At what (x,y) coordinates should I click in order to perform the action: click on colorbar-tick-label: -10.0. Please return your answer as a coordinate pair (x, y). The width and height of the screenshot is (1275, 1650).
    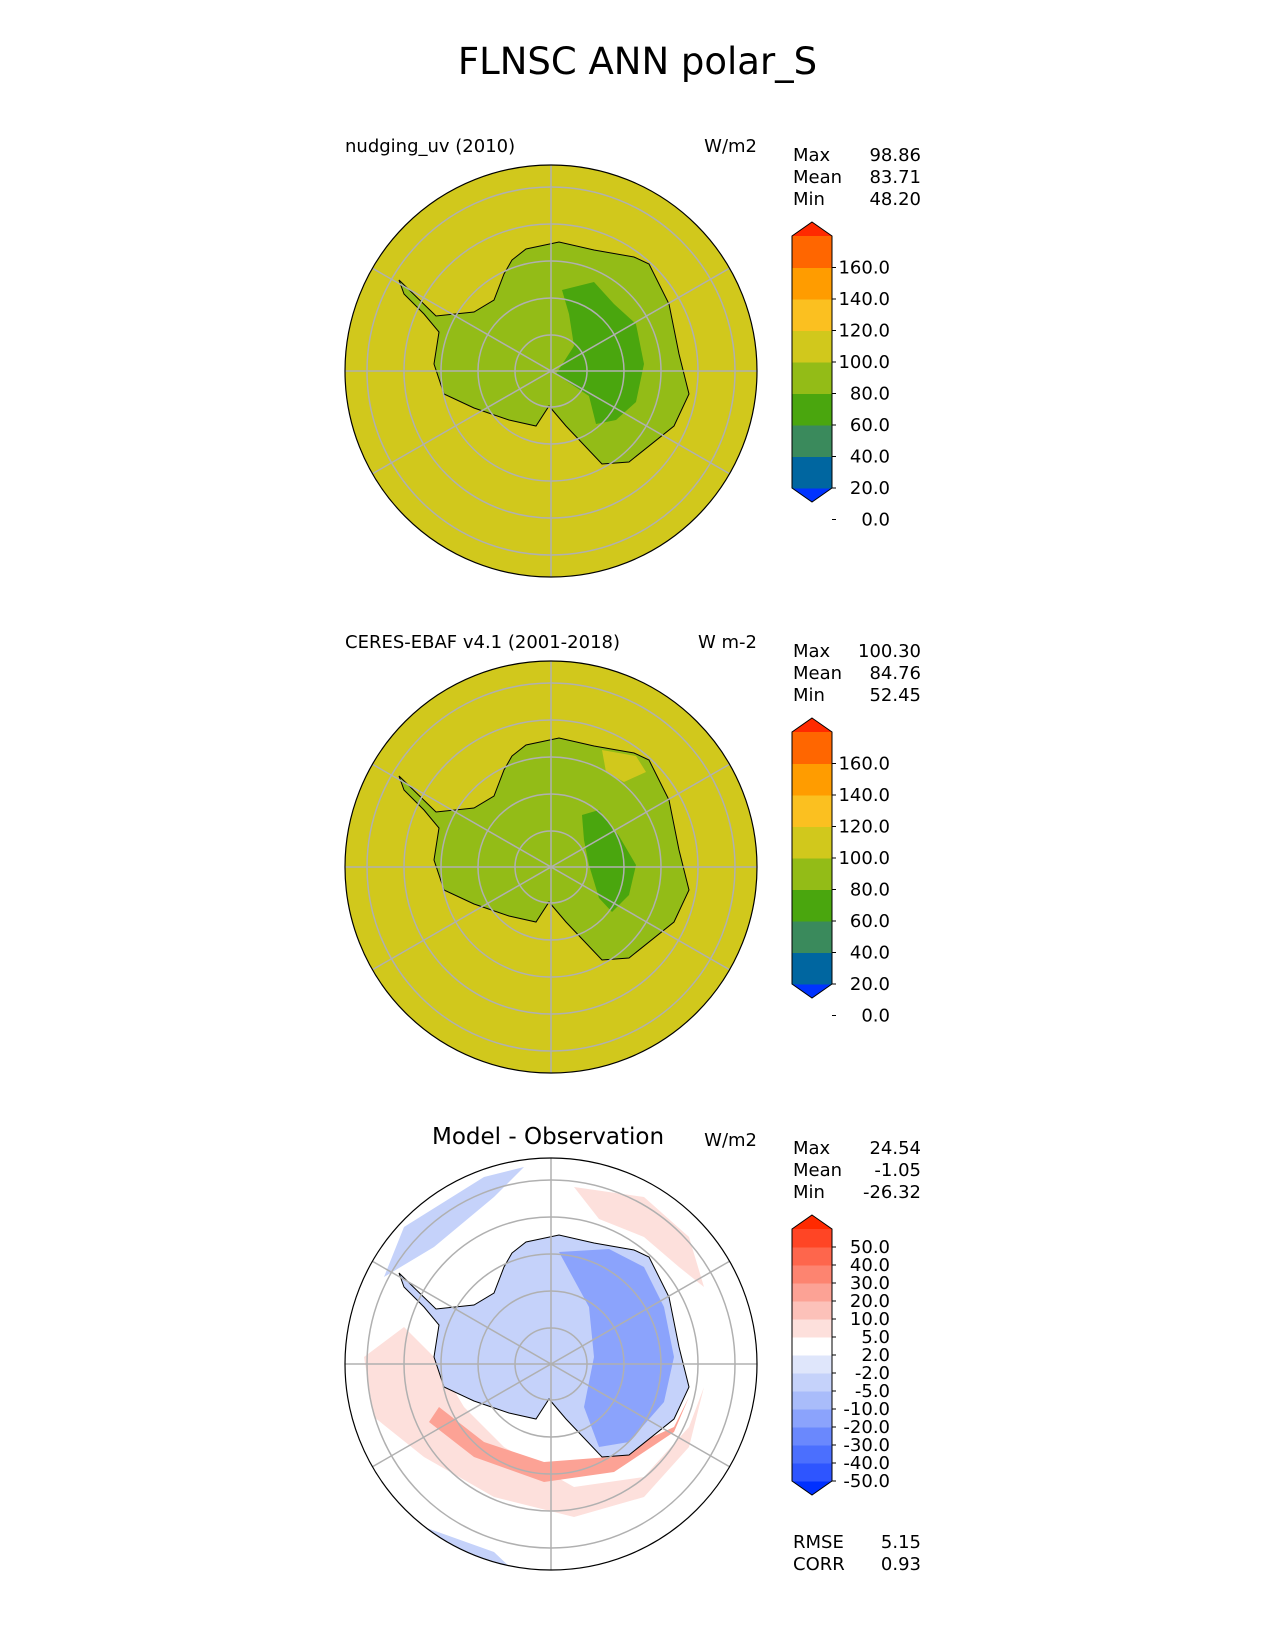
    Looking at the image, I should click on (866, 1409).